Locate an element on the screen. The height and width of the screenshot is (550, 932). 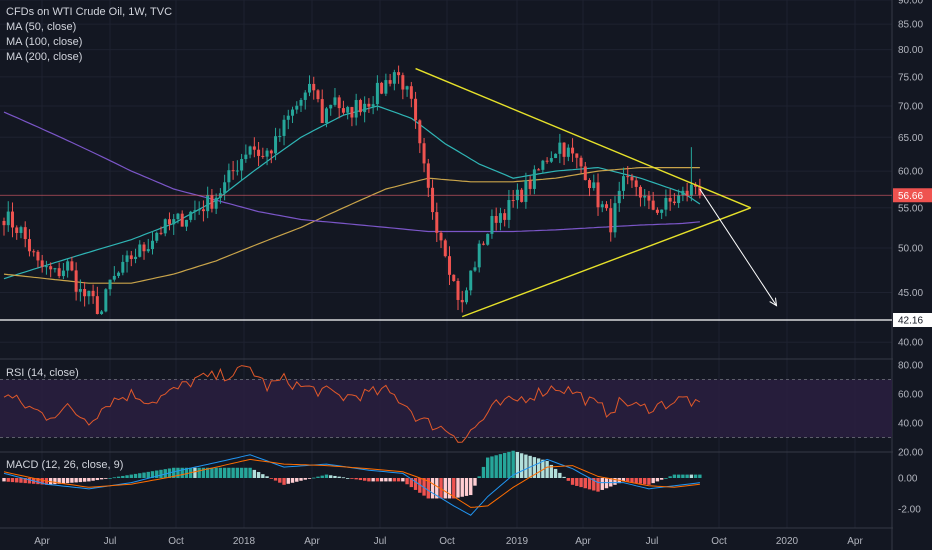
support-price-tag is located at coordinates (912, 320).